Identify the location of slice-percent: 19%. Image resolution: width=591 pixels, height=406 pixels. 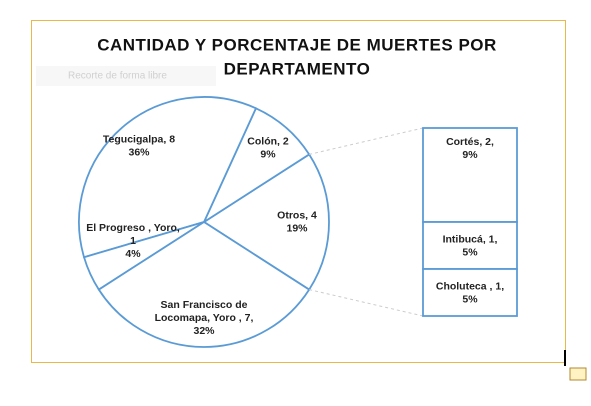
(297, 228).